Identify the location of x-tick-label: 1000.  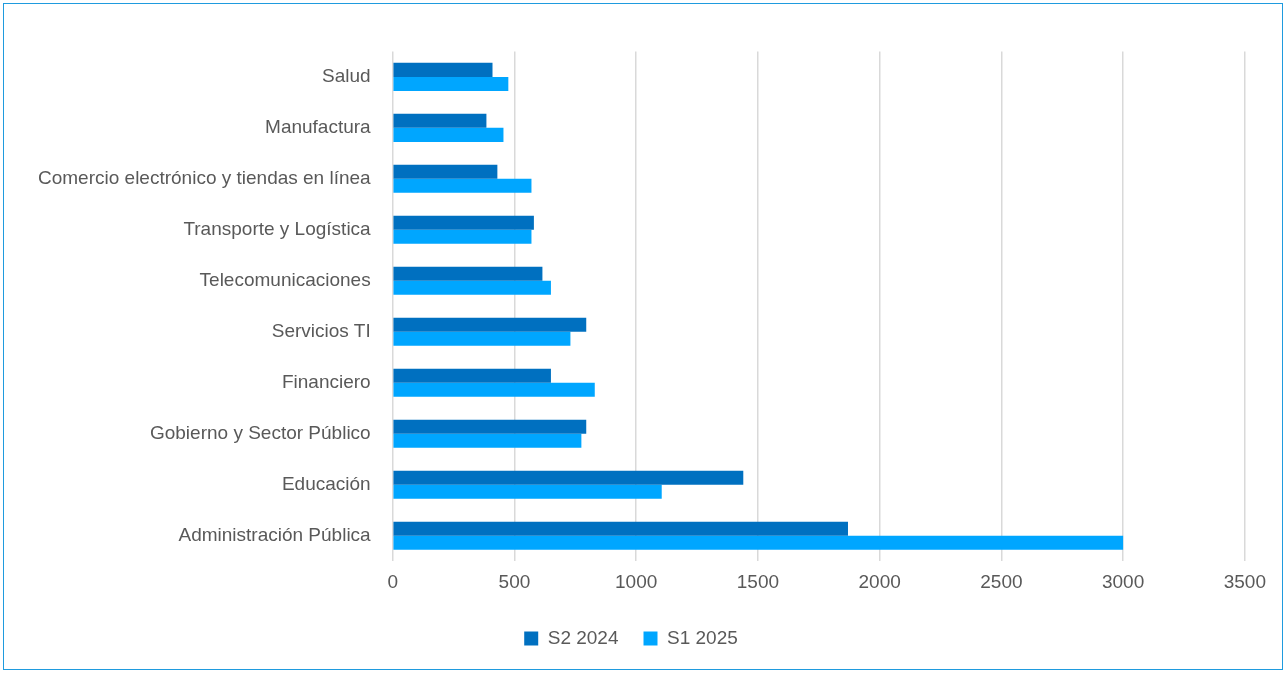
(636, 581).